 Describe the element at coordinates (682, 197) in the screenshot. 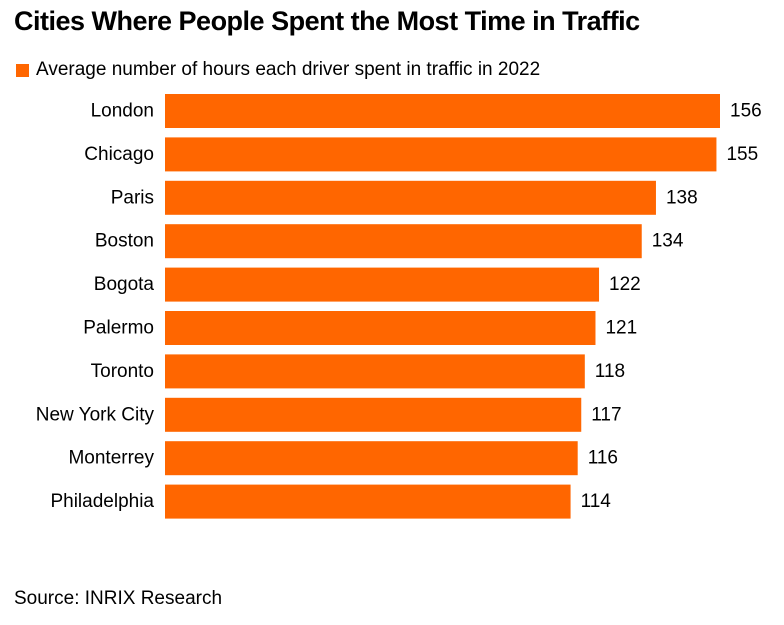

I see `value-label: 138` at that location.